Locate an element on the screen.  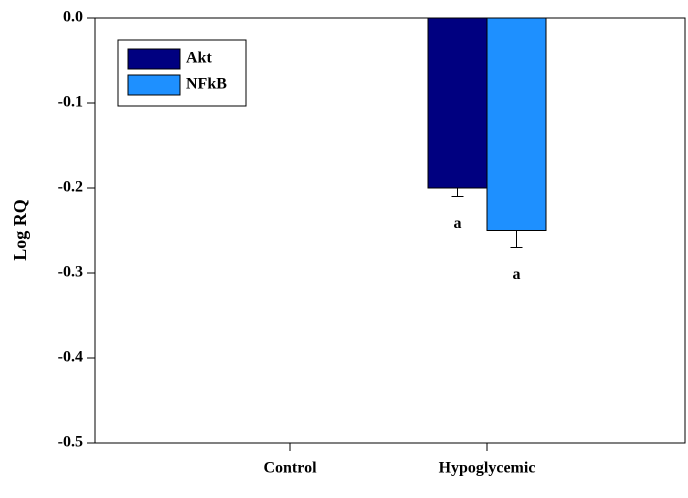
legend-label: Akt is located at coordinates (199, 58).